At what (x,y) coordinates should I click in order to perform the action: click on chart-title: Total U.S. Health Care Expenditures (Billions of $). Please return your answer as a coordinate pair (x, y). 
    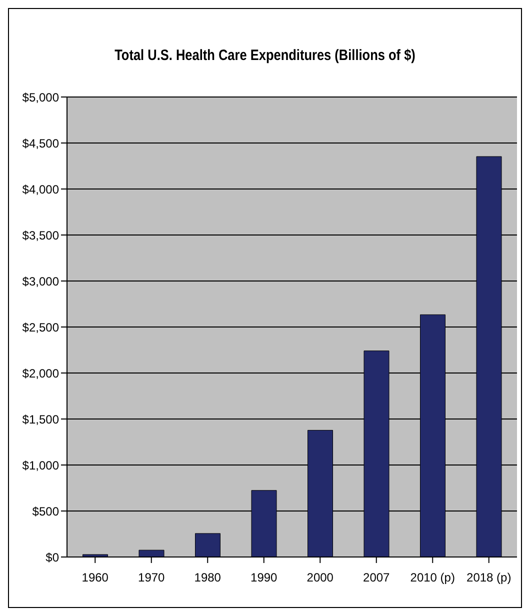
    Looking at the image, I should click on (265, 56).